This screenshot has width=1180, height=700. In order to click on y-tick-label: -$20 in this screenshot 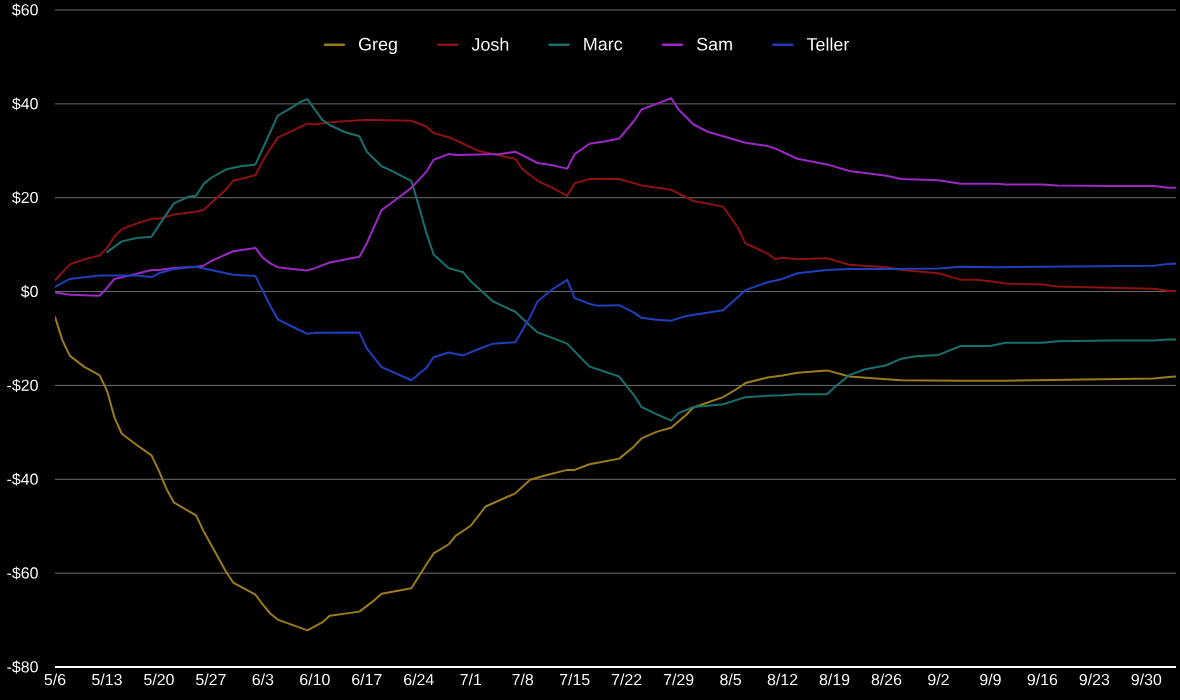, I will do `click(22, 385)`.